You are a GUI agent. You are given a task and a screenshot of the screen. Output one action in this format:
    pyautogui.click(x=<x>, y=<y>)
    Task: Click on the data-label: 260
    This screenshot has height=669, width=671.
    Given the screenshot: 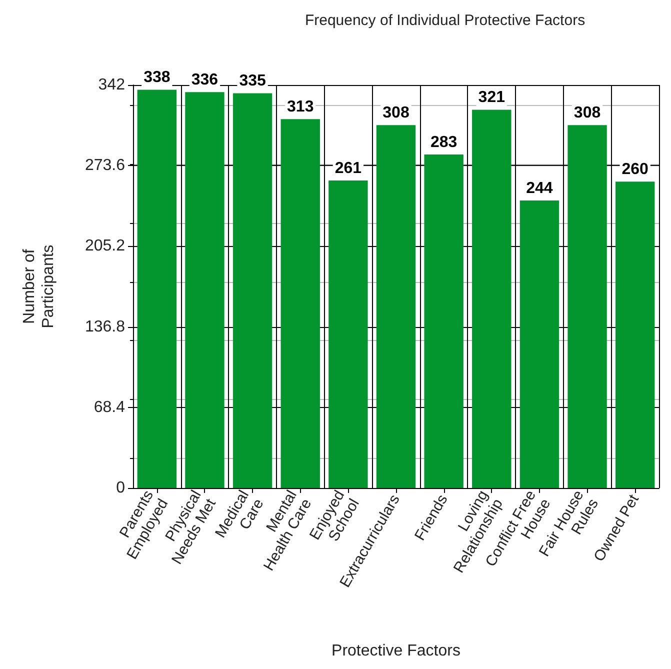 What is the action you would take?
    pyautogui.click(x=635, y=169)
    